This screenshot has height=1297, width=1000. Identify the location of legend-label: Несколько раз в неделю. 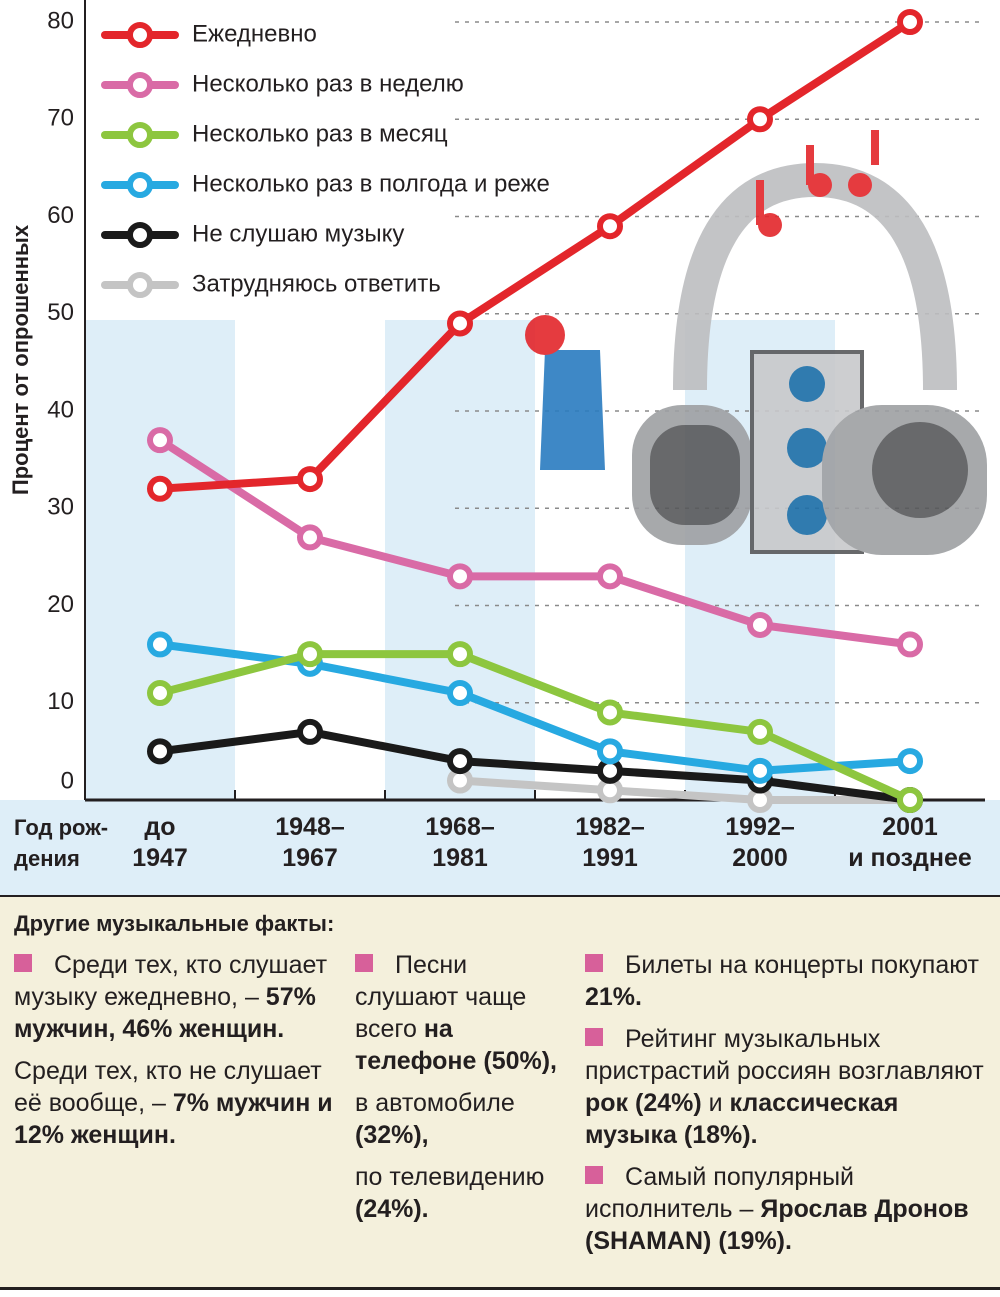
(328, 83).